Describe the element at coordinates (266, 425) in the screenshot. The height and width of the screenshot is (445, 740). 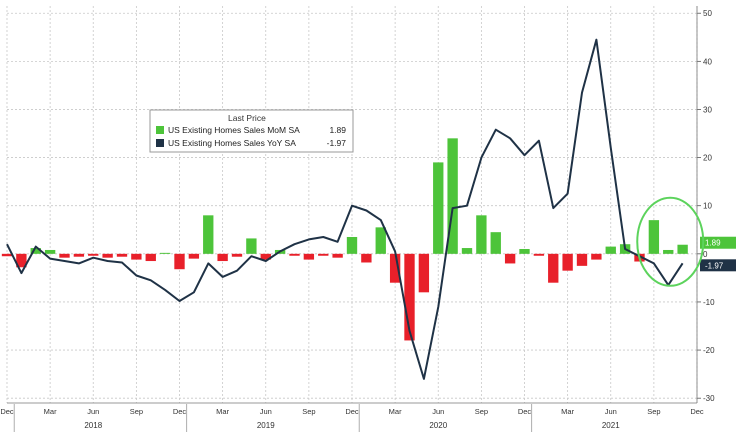
I see `x-year-label: 2019` at that location.